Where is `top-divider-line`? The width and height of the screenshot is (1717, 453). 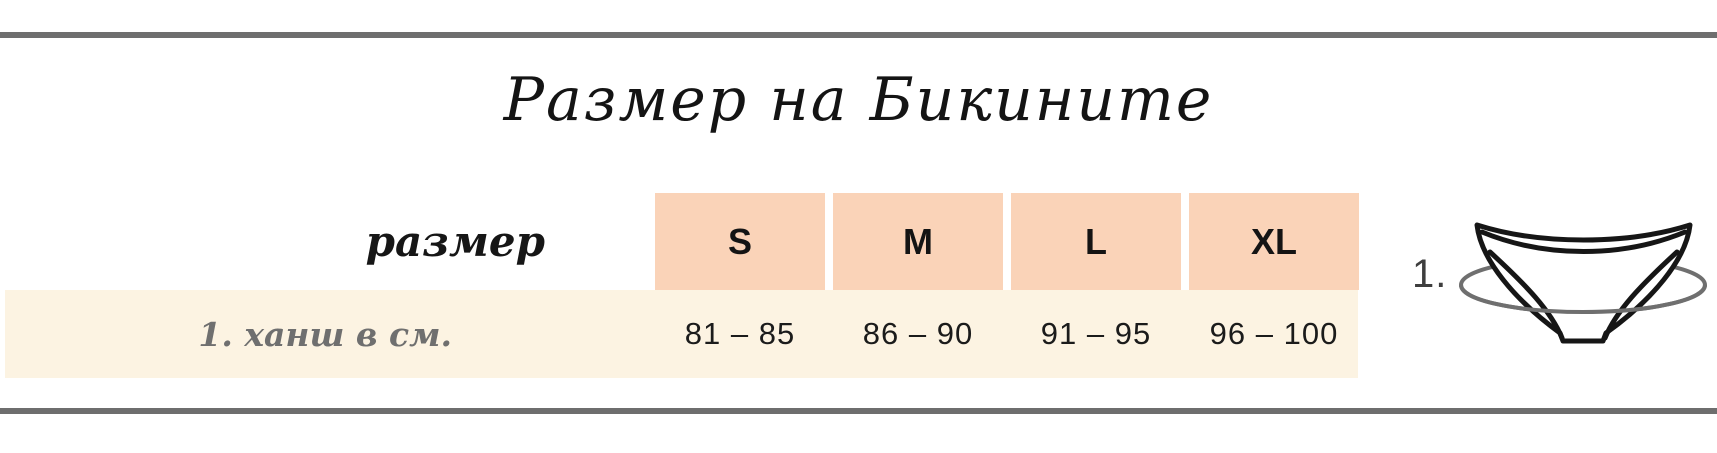
top-divider-line is located at coordinates (858, 35).